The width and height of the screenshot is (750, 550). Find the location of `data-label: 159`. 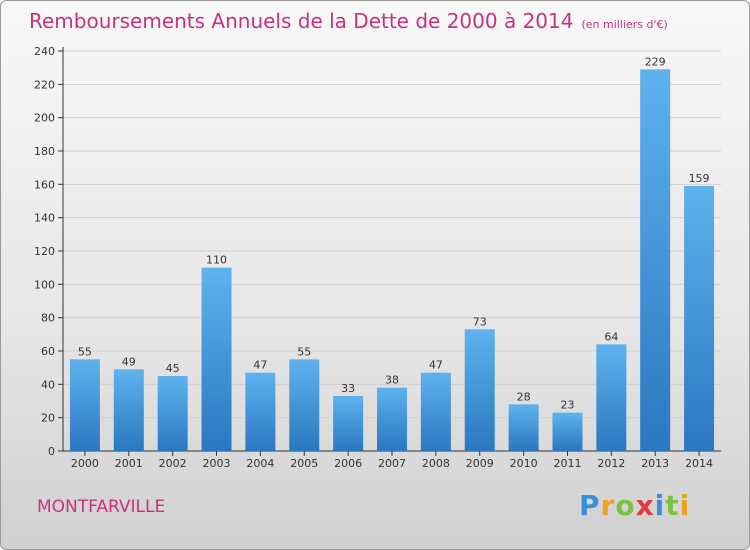

data-label: 159 is located at coordinates (699, 178).